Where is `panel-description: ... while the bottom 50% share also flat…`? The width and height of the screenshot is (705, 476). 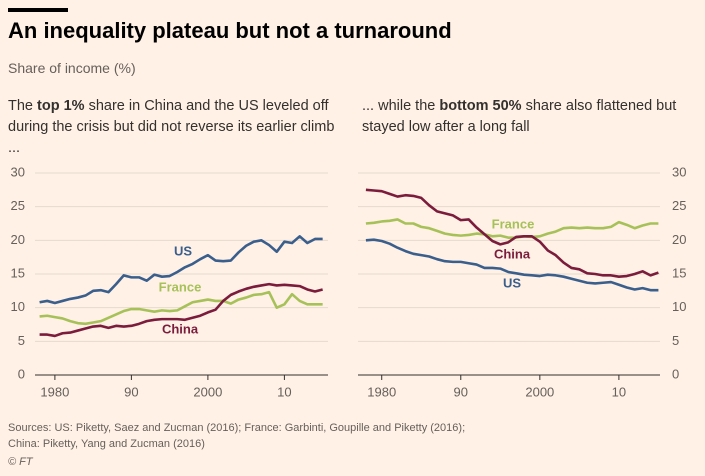 panel-description: ... while the bottom 50% share also flat… is located at coordinates (522, 117).